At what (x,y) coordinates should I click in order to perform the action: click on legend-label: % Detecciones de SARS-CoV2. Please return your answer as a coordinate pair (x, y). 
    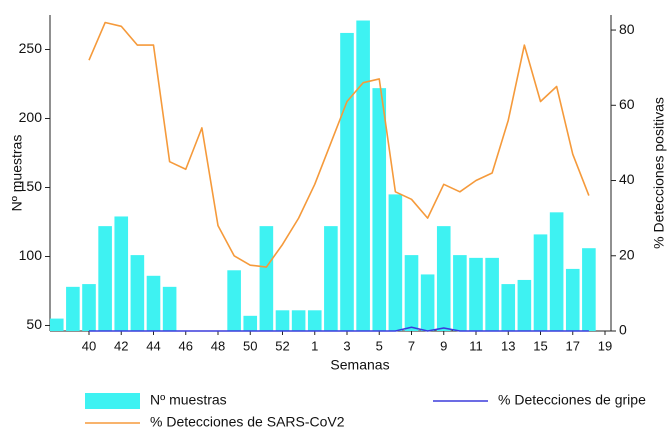
    Looking at the image, I should click on (247, 422).